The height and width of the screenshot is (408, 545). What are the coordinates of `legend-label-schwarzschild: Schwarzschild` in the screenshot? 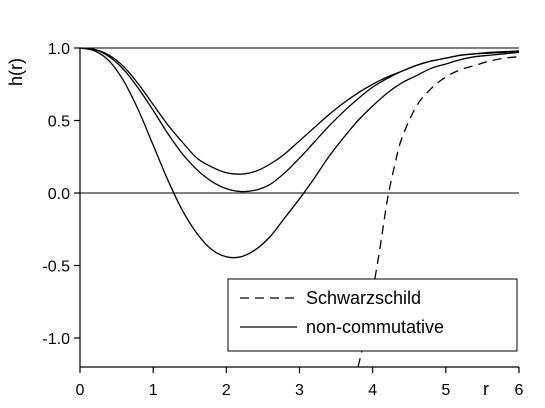 It's located at (363, 298).